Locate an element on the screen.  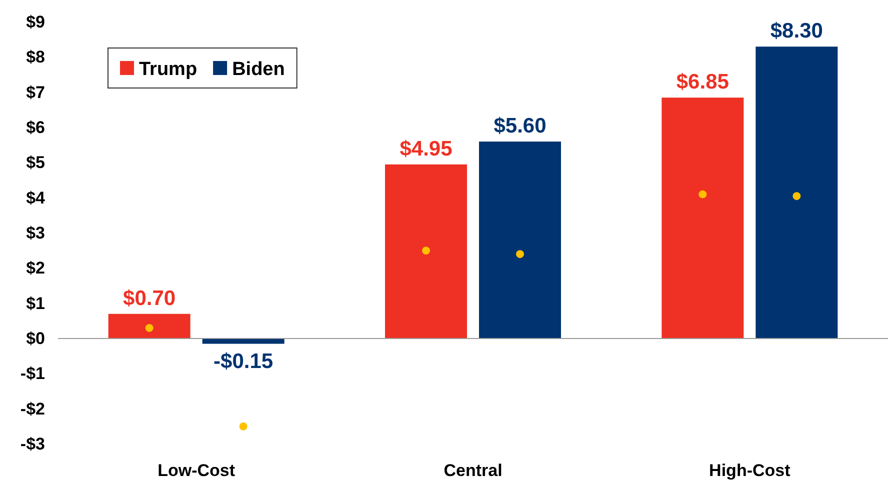
y-tick-label: $8 is located at coordinates (35, 57).